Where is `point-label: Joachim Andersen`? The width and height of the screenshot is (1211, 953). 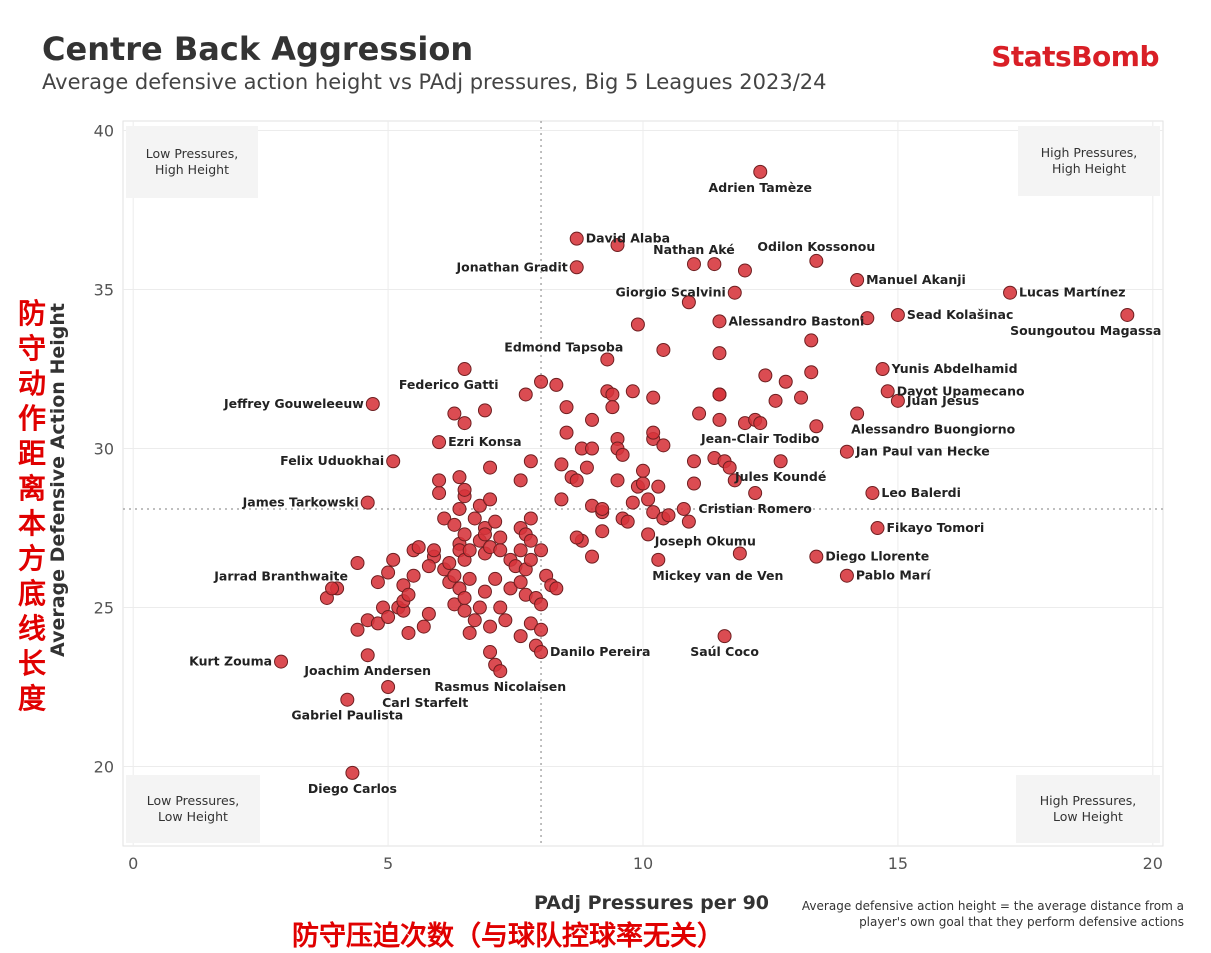 point-label: Joachim Andersen is located at coordinates (367, 670).